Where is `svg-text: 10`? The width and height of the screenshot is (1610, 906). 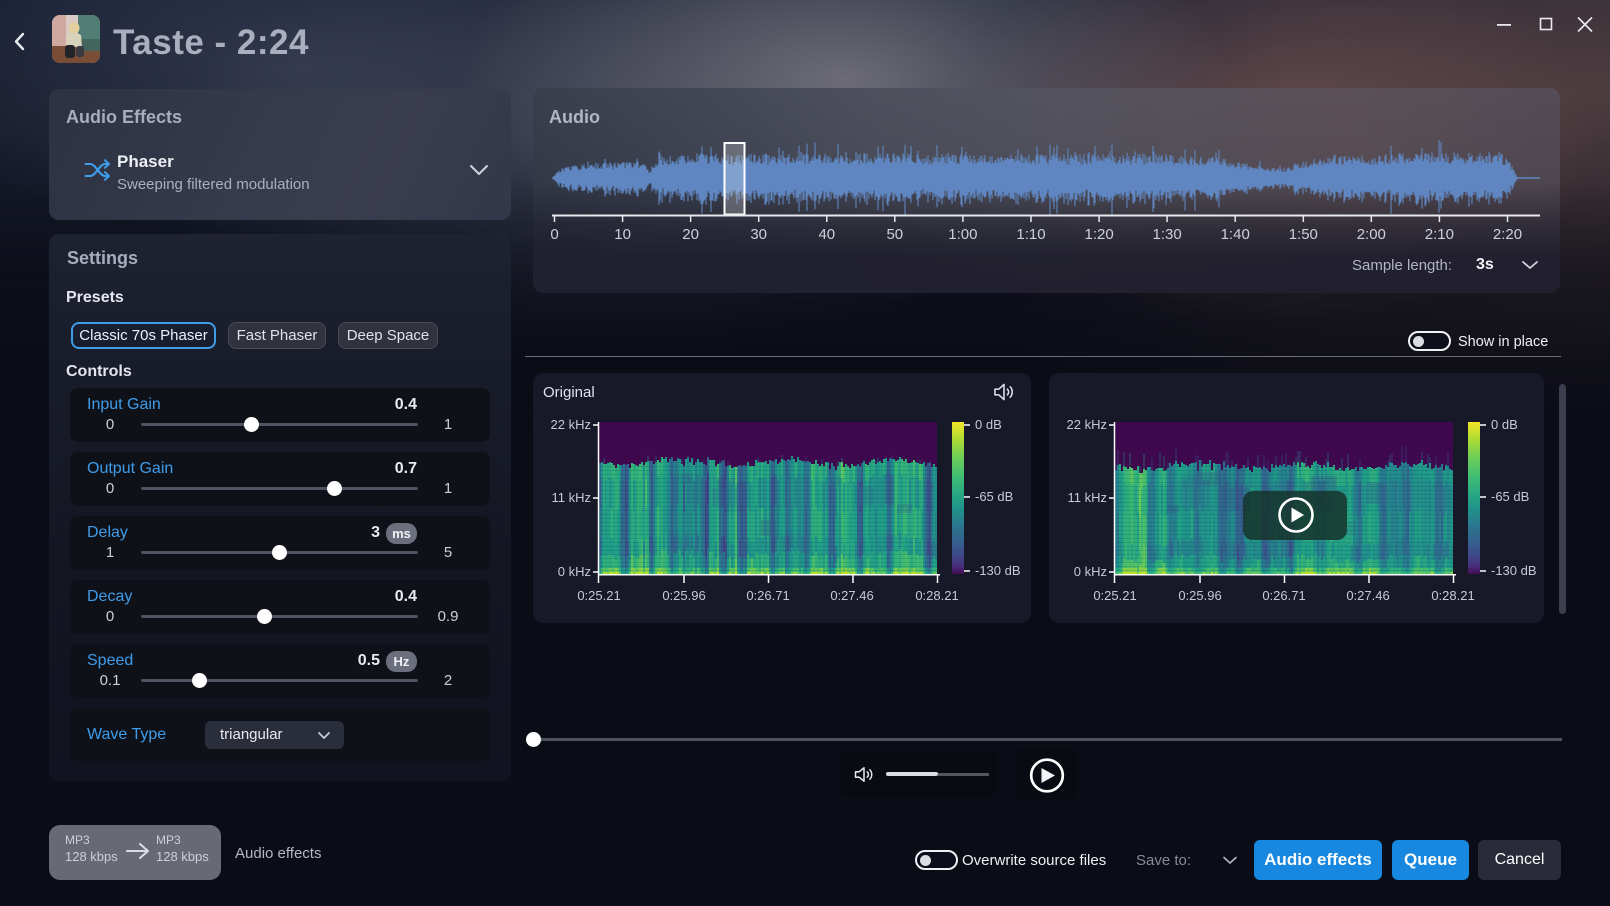
svg-text: 10 is located at coordinates (622, 234).